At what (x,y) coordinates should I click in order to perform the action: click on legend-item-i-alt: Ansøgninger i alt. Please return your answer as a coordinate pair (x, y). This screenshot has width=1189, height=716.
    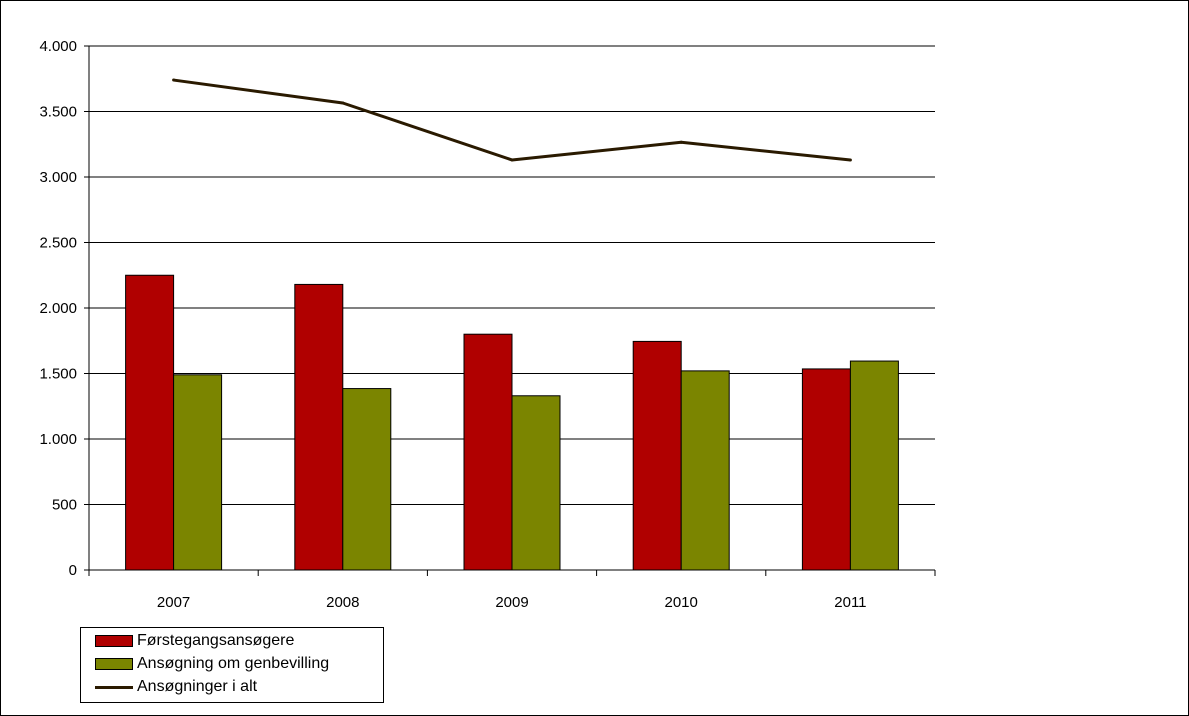
    Looking at the image, I should click on (176, 687).